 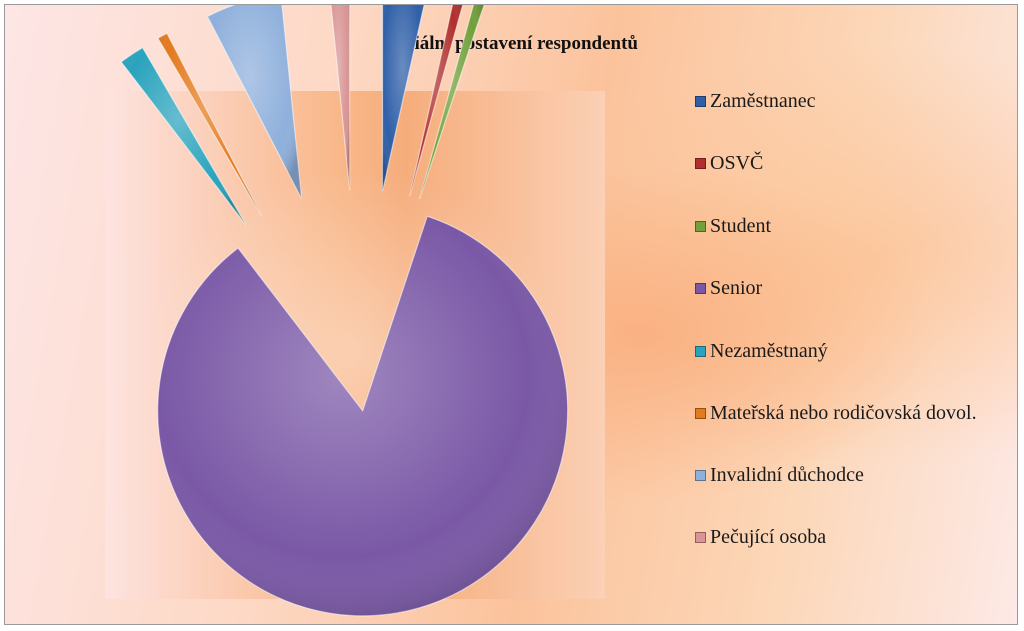 I want to click on legend-label: Student, so click(x=741, y=226).